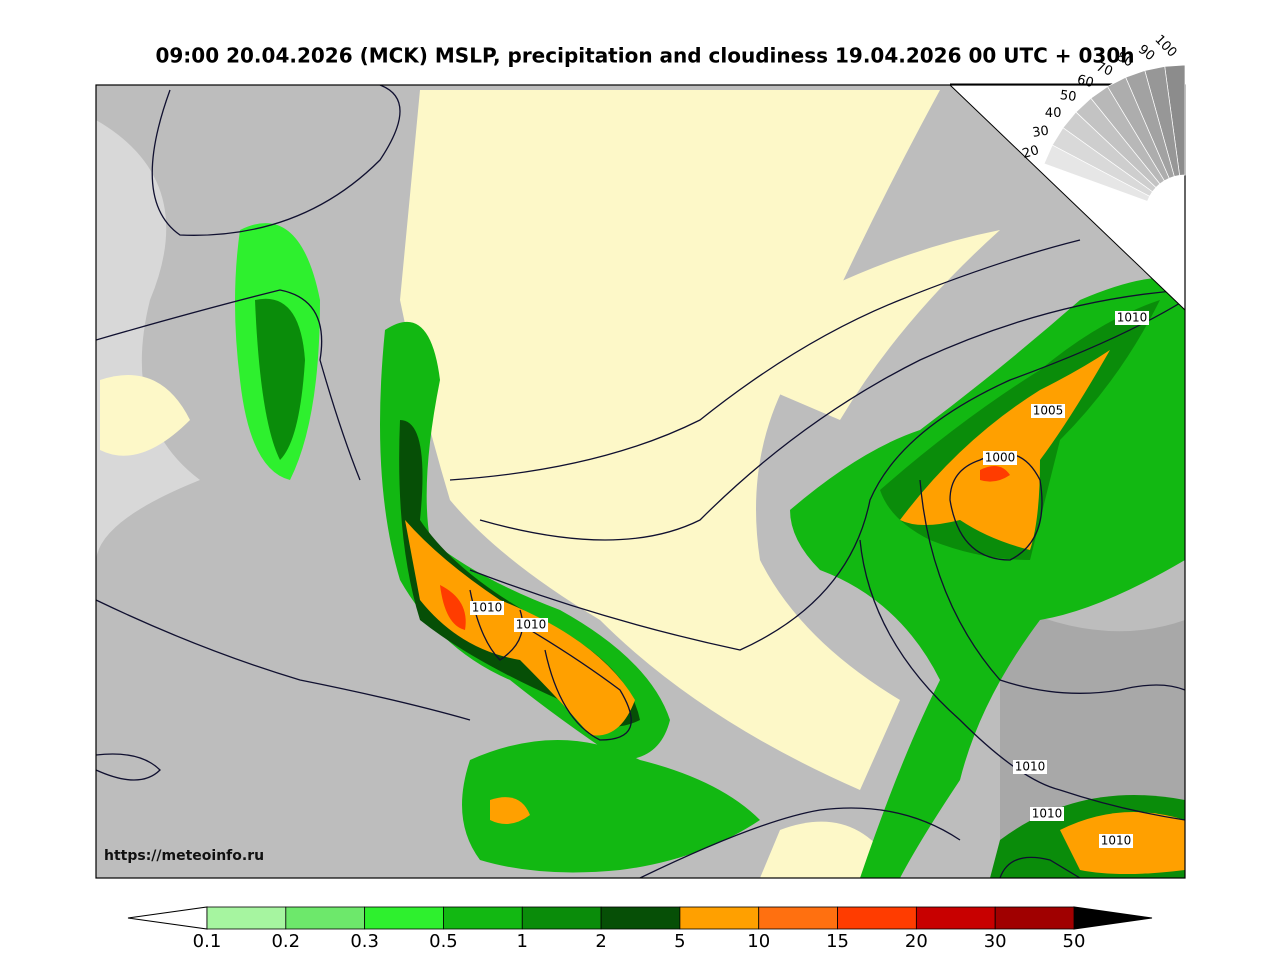 The height and width of the screenshot is (963, 1281). What do you see at coordinates (184, 856) in the screenshot?
I see `source-url: https://meteoinfo.ru` at bounding box center [184, 856].